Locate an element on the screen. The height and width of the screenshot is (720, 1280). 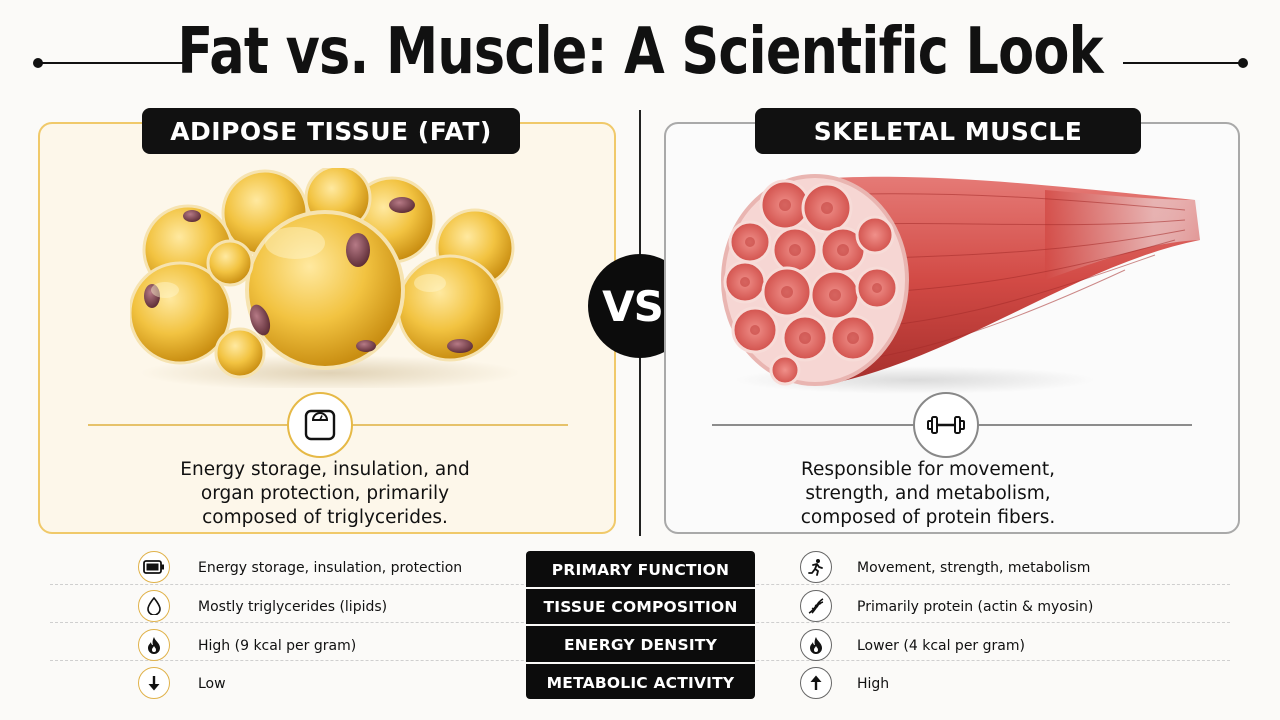
muscle-row-value: Lower (4 kcal per gram) is located at coordinates (941, 646).